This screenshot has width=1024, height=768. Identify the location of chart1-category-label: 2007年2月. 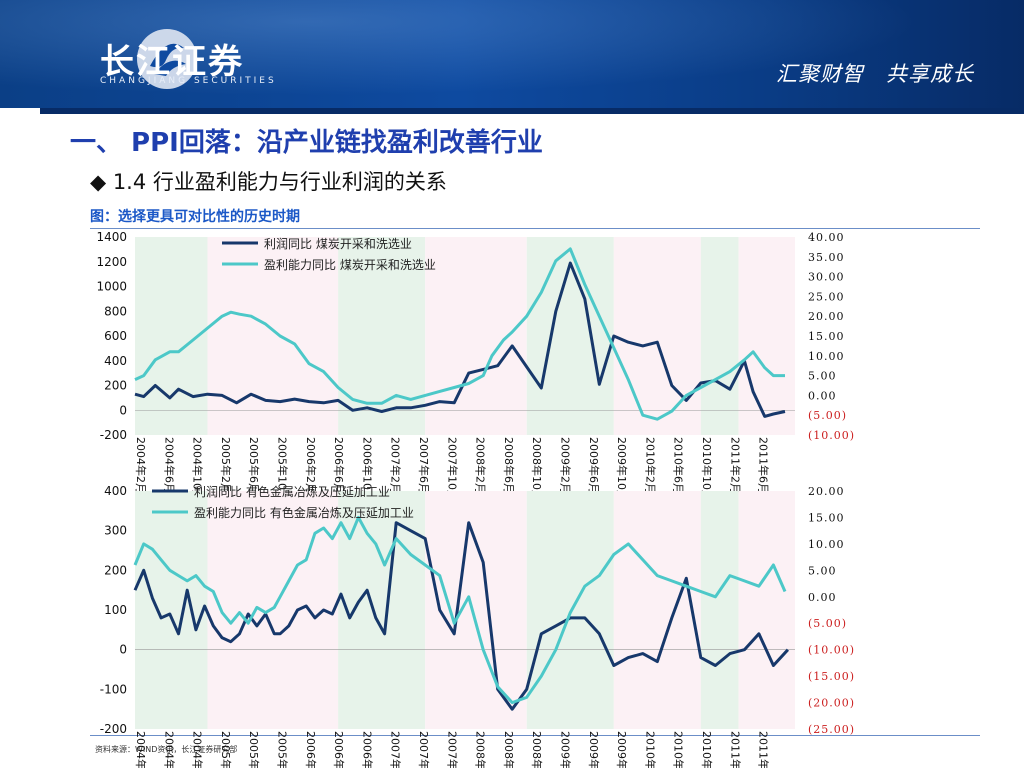
(396, 465).